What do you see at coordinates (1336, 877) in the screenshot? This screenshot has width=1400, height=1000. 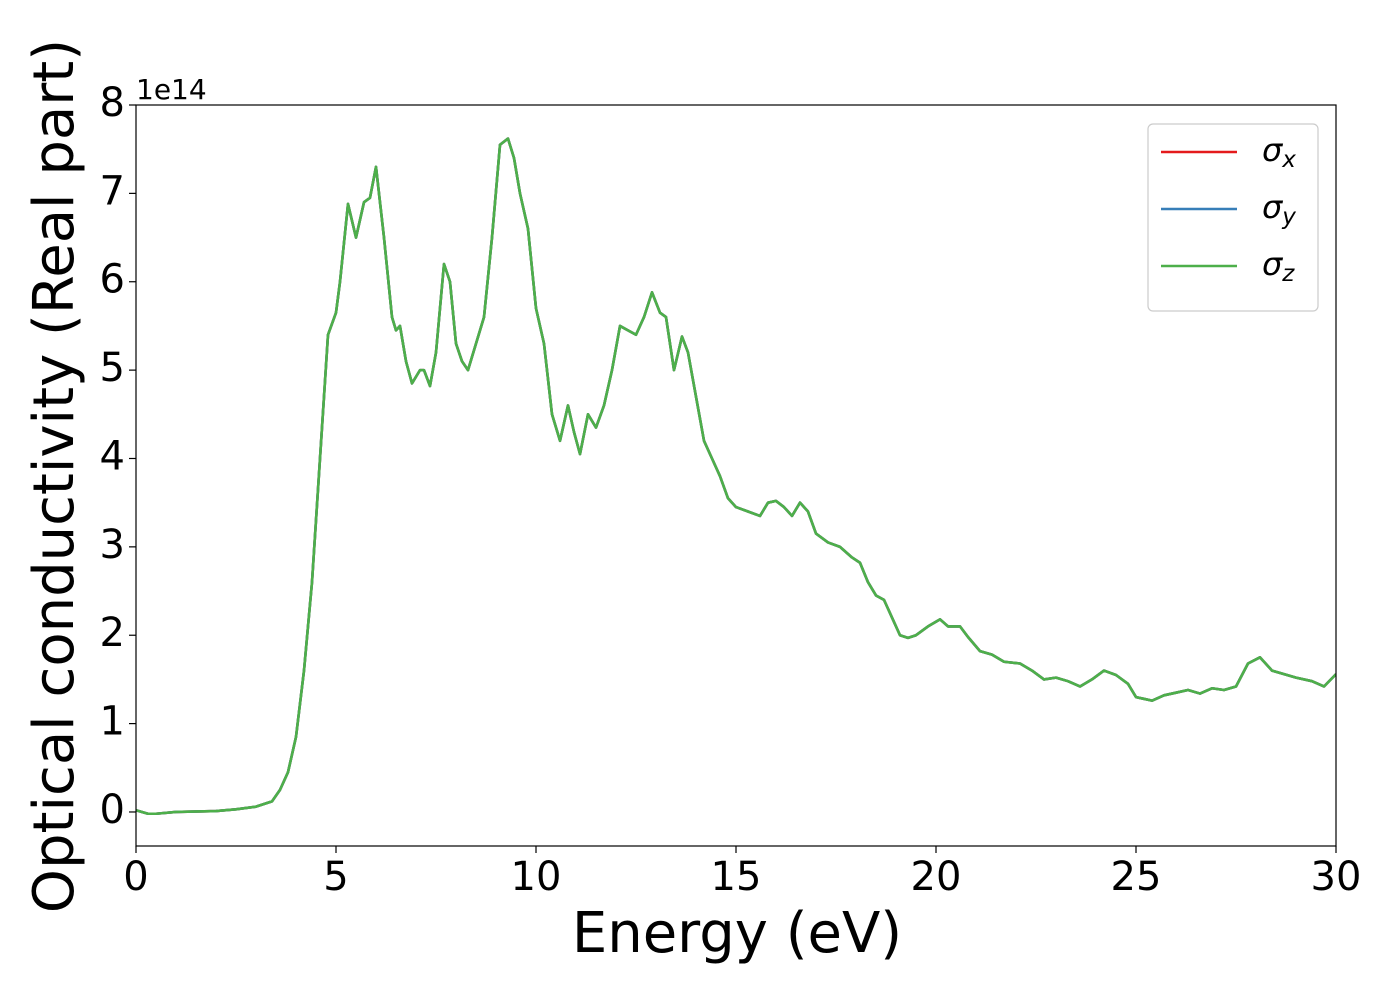 I see `x-tick-label: 30` at bounding box center [1336, 877].